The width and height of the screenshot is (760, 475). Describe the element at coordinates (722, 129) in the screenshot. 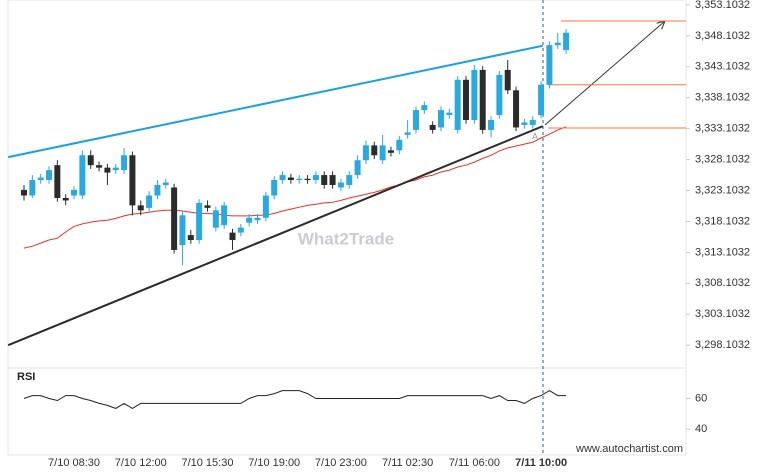

I see `y-tick-label: 3,333.1032` at that location.